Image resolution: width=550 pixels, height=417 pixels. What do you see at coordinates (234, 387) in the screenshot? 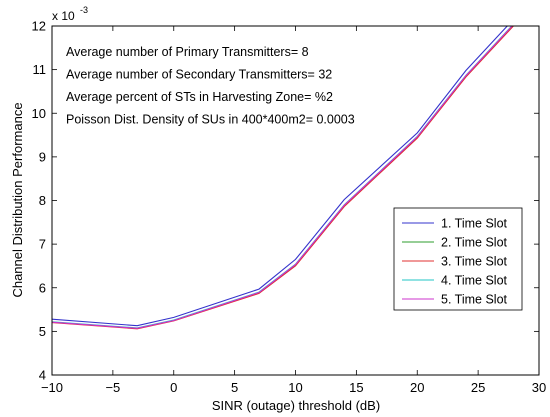
I see `x-tick-label: 5` at bounding box center [234, 387].